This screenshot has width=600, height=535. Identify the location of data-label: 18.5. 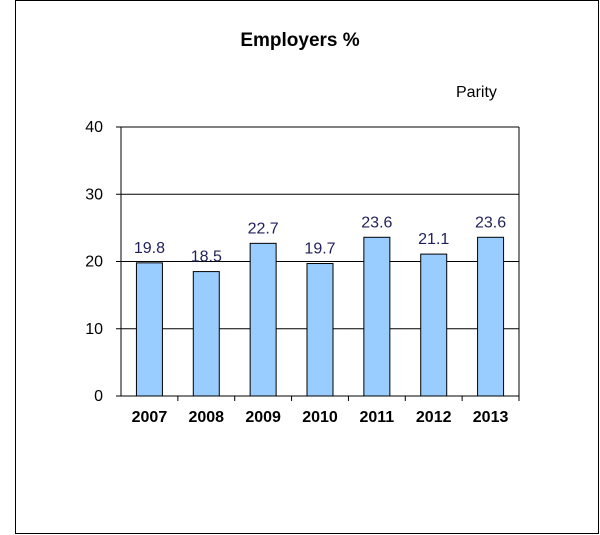
(206, 257).